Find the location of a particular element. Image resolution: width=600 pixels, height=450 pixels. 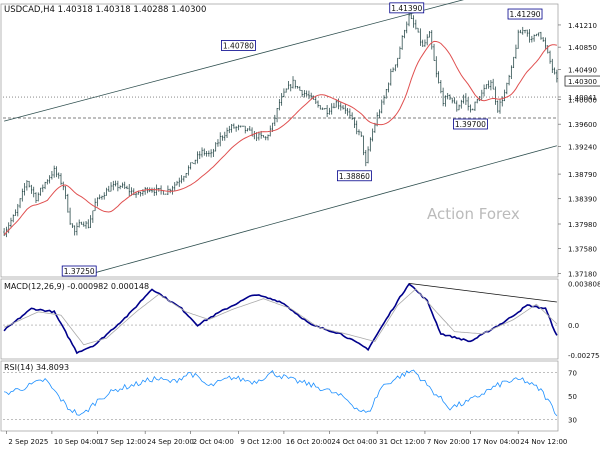

x-tick-label: 9 Oct 12:00 is located at coordinates (260, 442).